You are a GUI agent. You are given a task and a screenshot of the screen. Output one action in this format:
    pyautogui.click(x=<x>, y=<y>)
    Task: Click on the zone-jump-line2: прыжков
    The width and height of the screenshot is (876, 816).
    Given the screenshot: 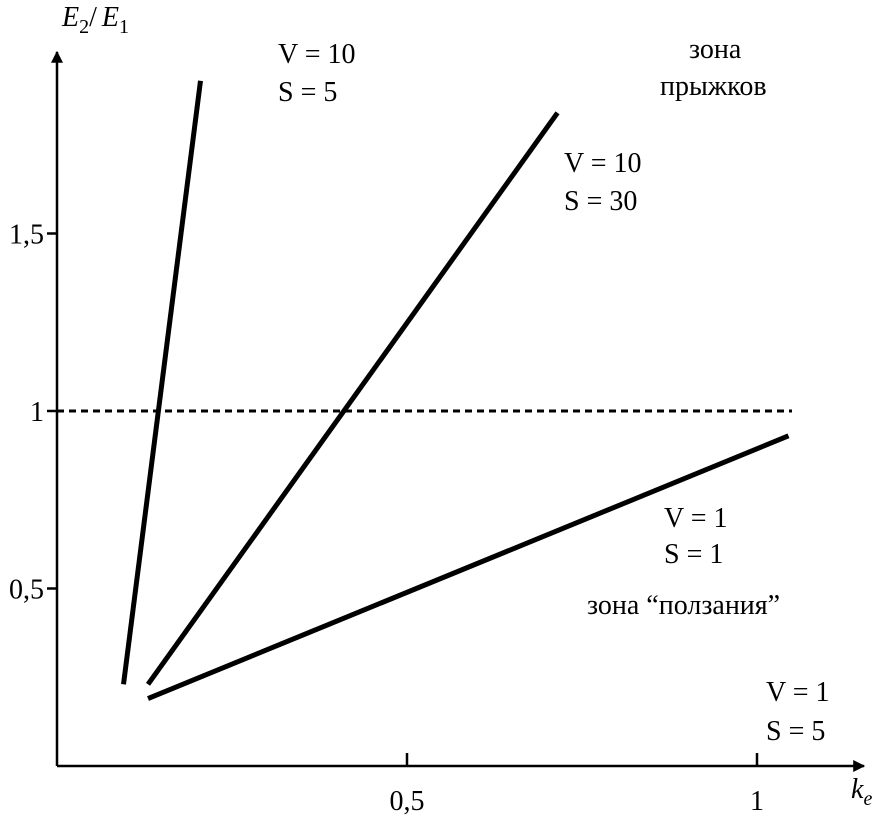 What is the action you would take?
    pyautogui.click(x=713, y=86)
    